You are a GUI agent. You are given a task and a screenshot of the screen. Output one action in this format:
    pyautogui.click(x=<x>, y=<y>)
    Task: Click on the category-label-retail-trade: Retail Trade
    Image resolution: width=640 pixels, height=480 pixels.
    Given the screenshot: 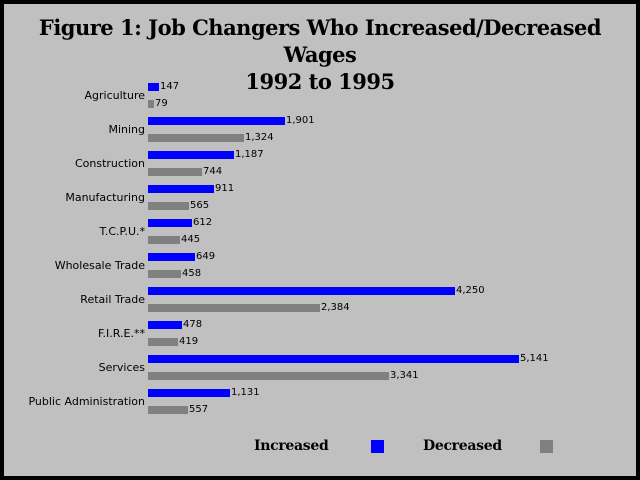 What is the action you would take?
    pyautogui.click(x=112, y=299)
    